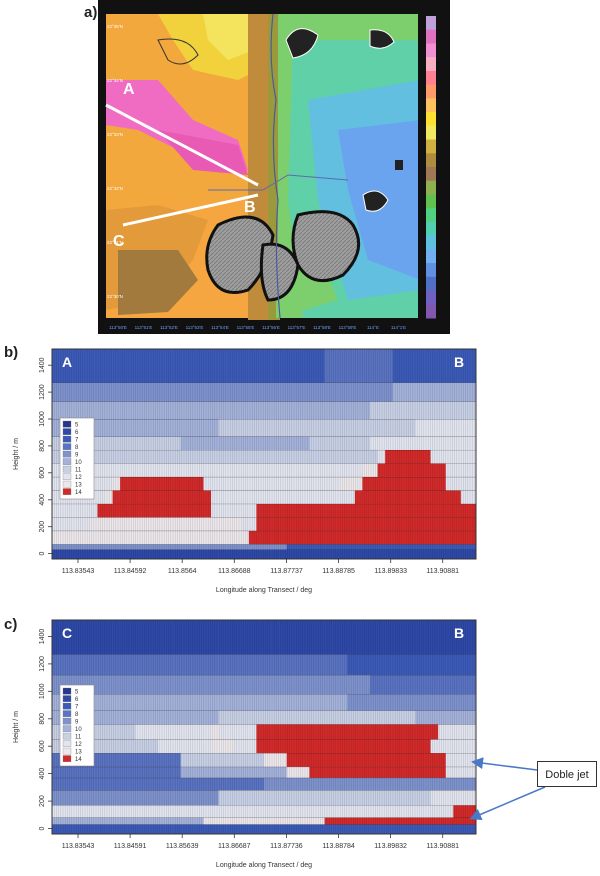  What do you see at coordinates (42, 473) in the screenshot?
I see `y-tick-label: 600` at bounding box center [42, 473].